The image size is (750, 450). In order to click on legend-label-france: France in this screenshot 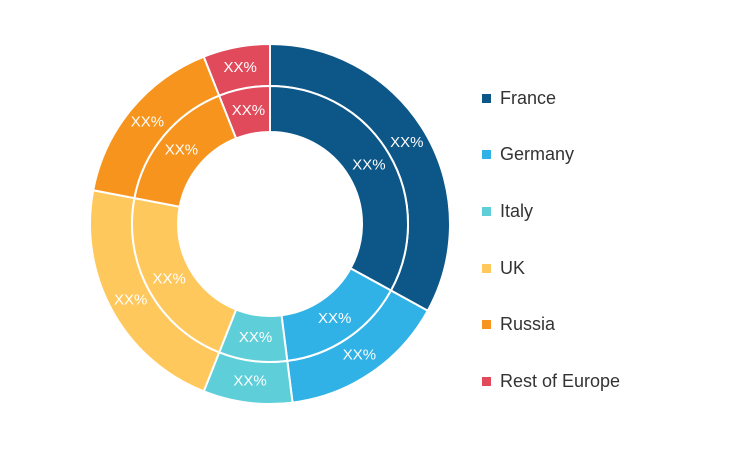, I will do `click(528, 97)`.